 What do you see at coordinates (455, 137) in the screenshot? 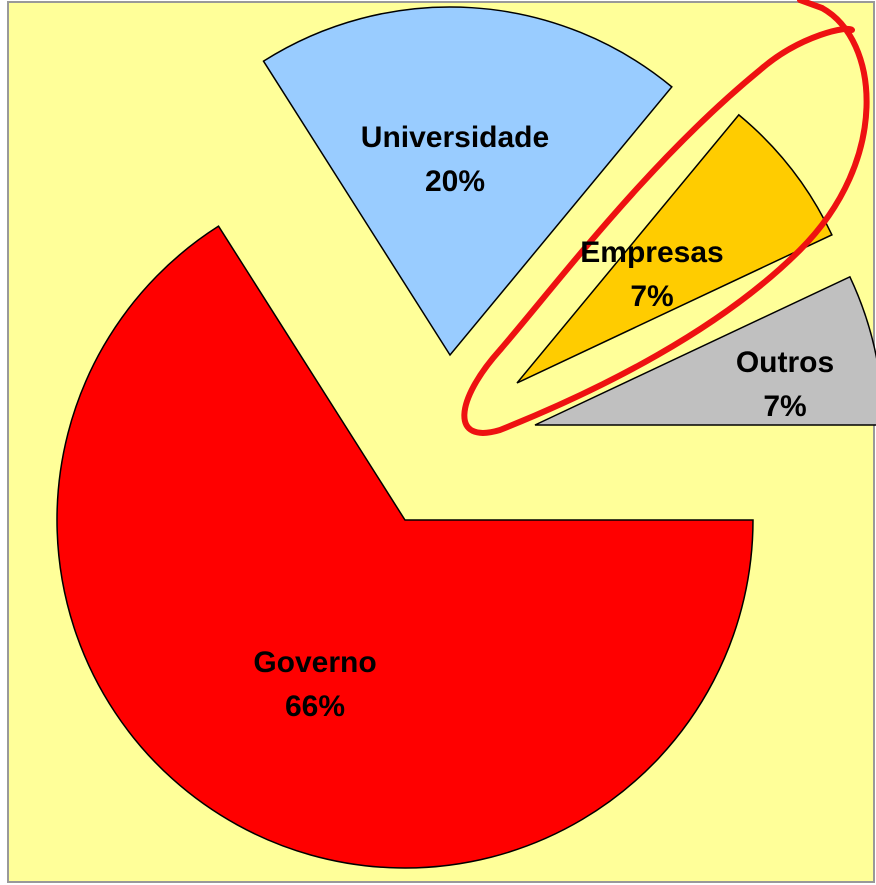
I see `category-label: Universidade` at bounding box center [455, 137].